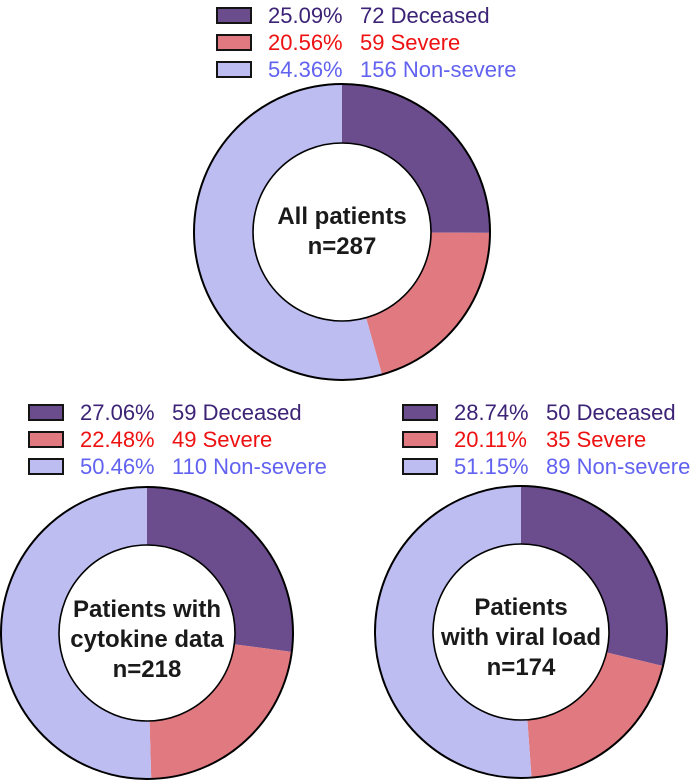  I want to click on legend-count-label: 110 Non-severe, so click(249, 466).